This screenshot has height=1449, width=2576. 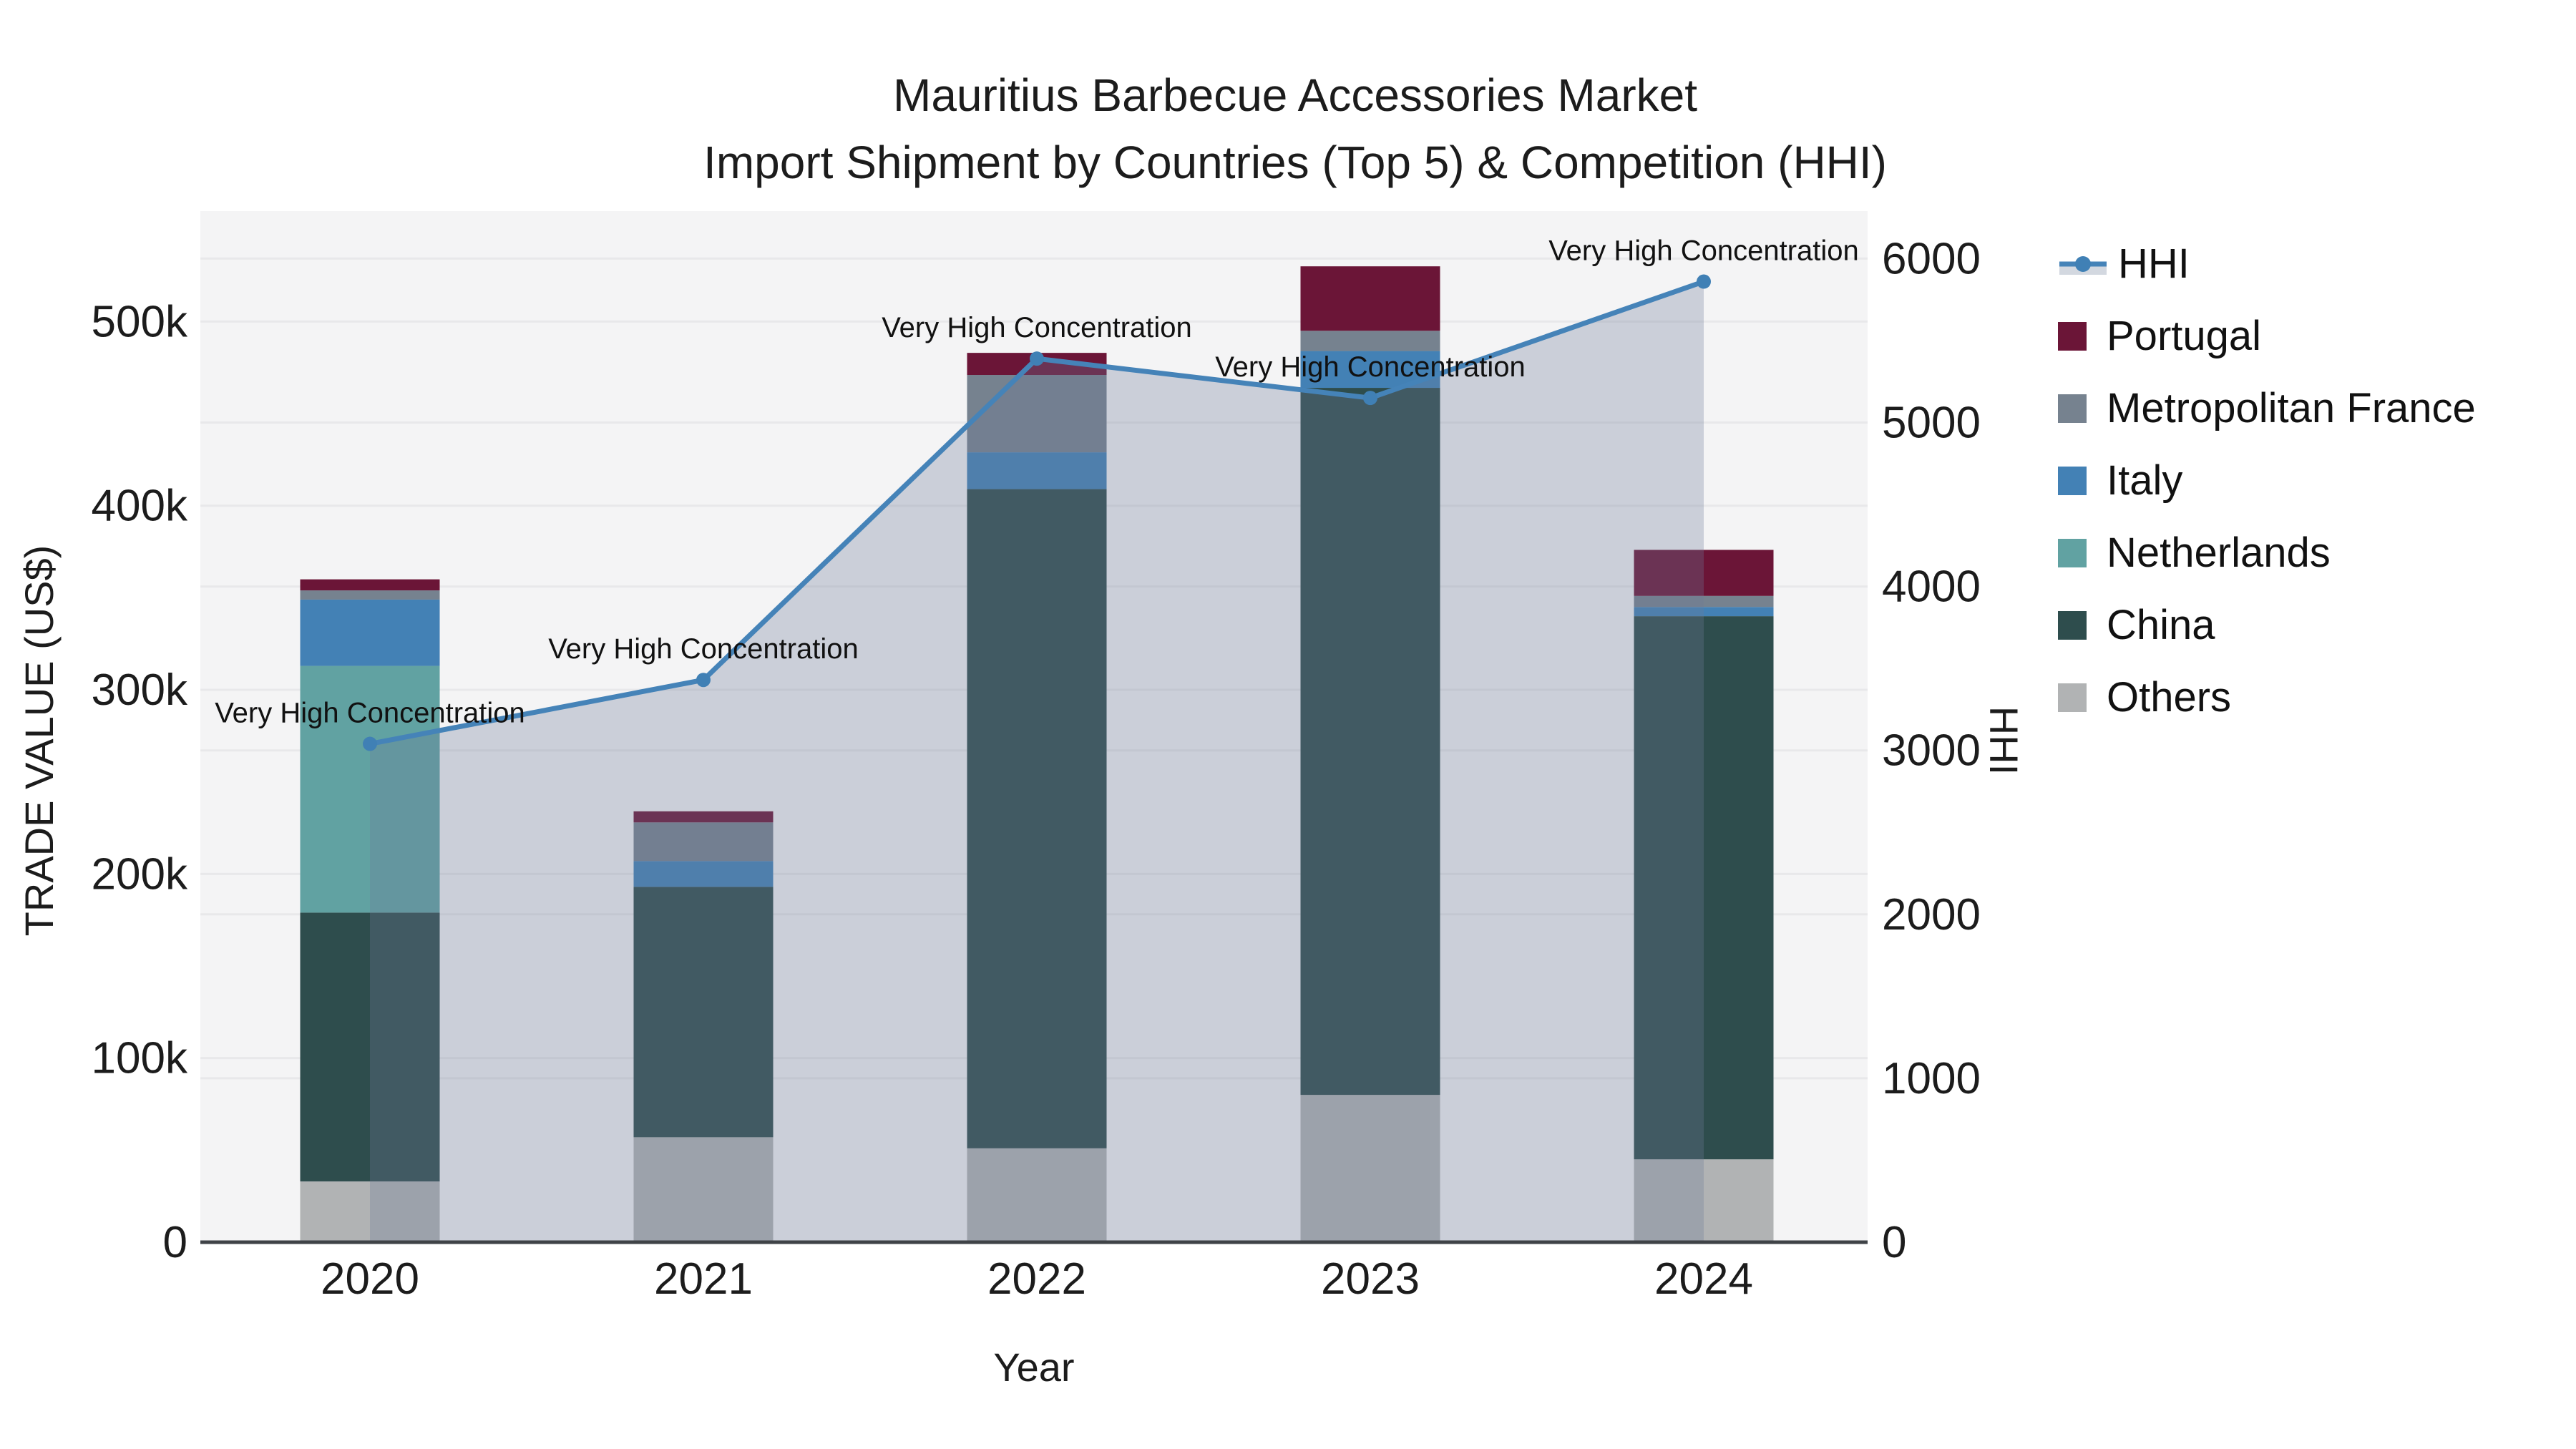 What do you see at coordinates (1931, 751) in the screenshot?
I see `y-right-tick-3000: 3000` at bounding box center [1931, 751].